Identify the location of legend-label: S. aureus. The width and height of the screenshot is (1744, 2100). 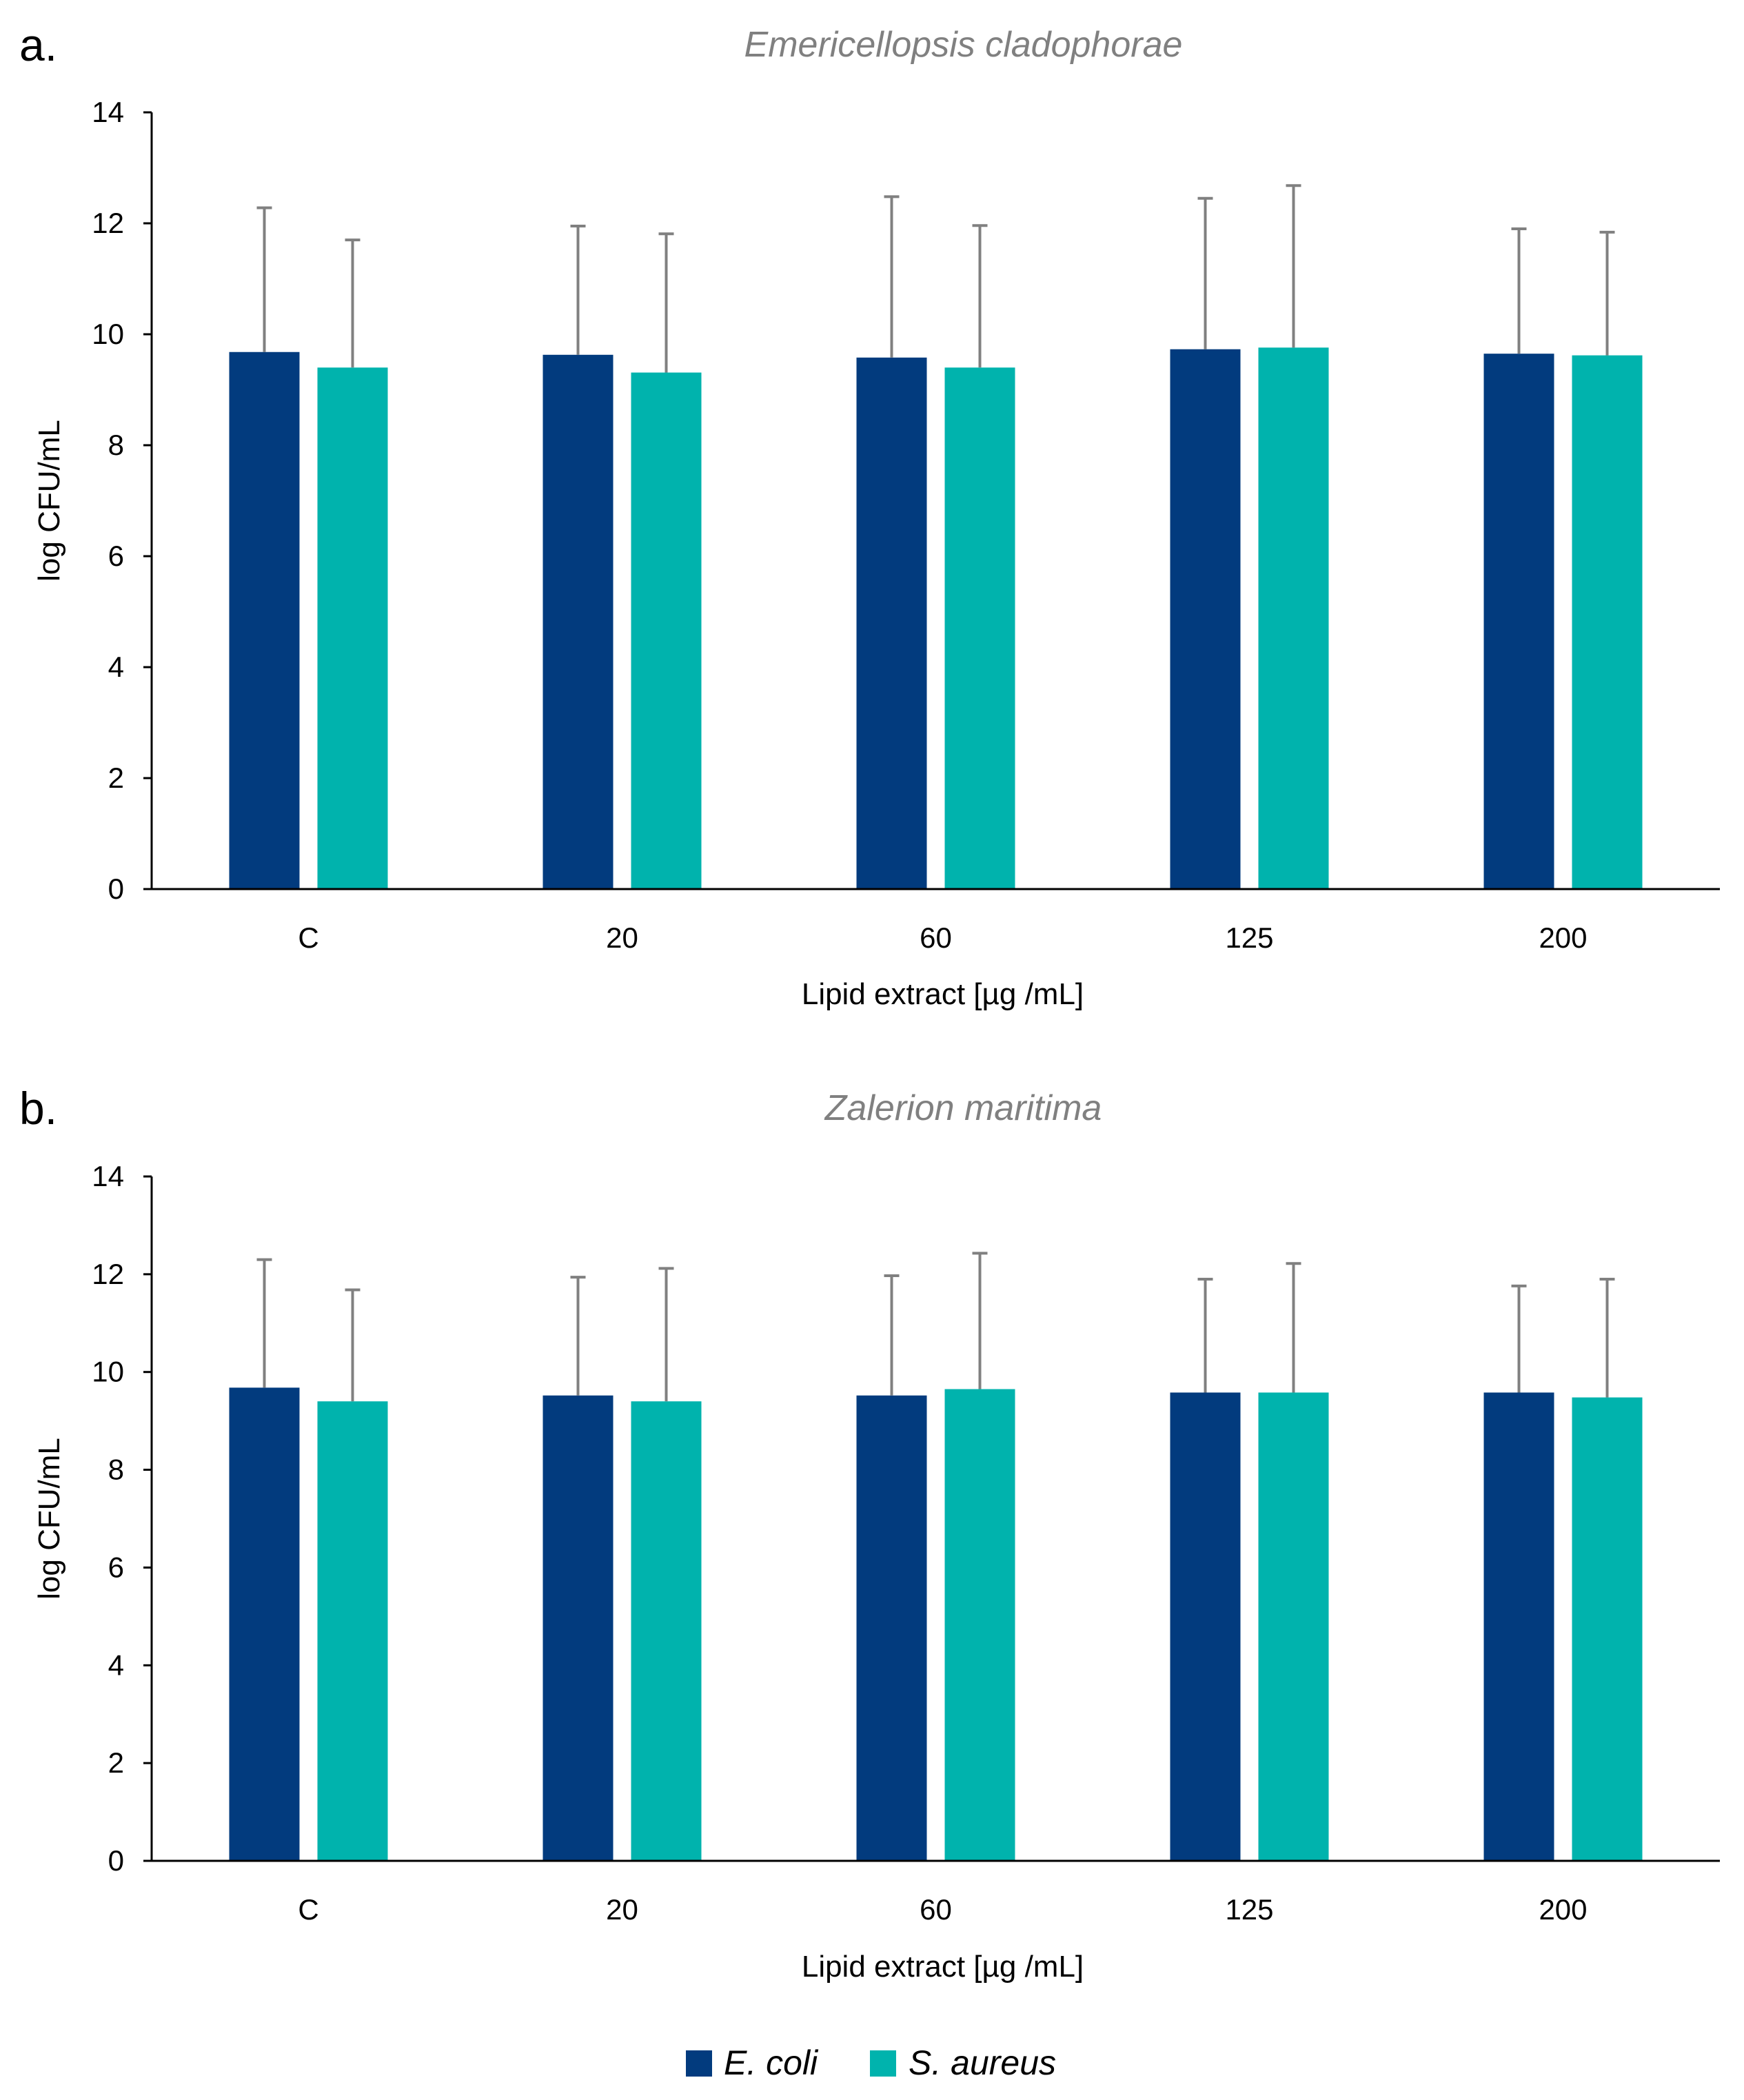
(982, 2062).